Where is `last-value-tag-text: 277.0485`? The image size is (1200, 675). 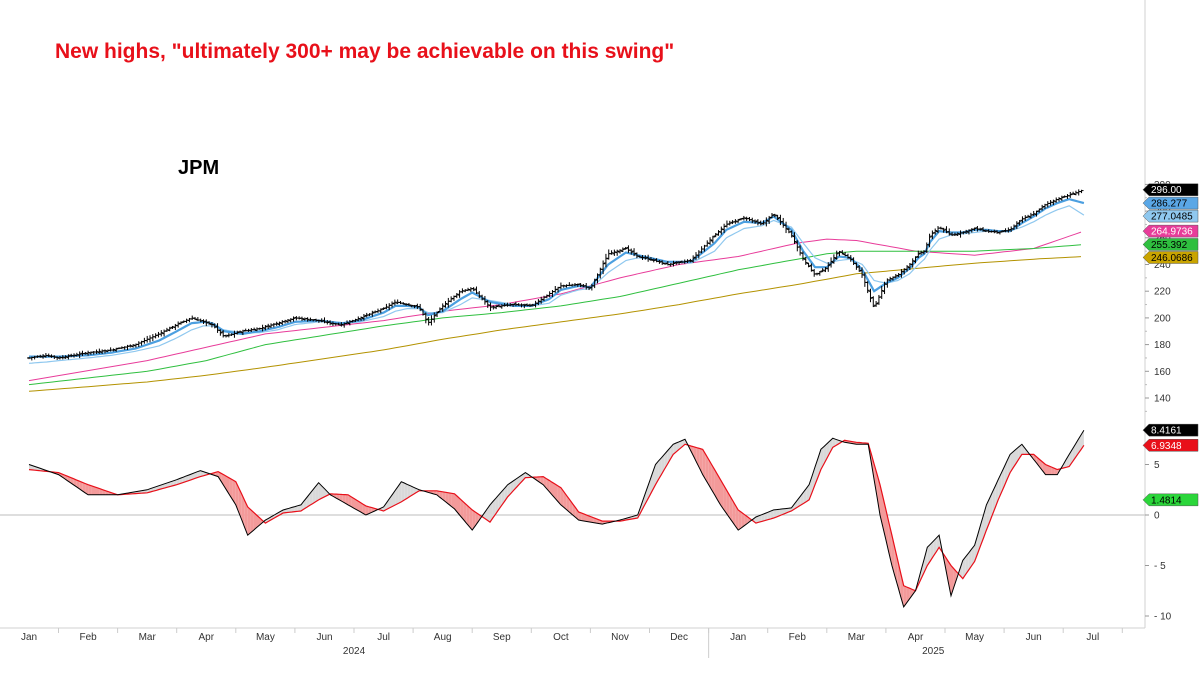
last-value-tag-text: 277.0485 is located at coordinates (1172, 217).